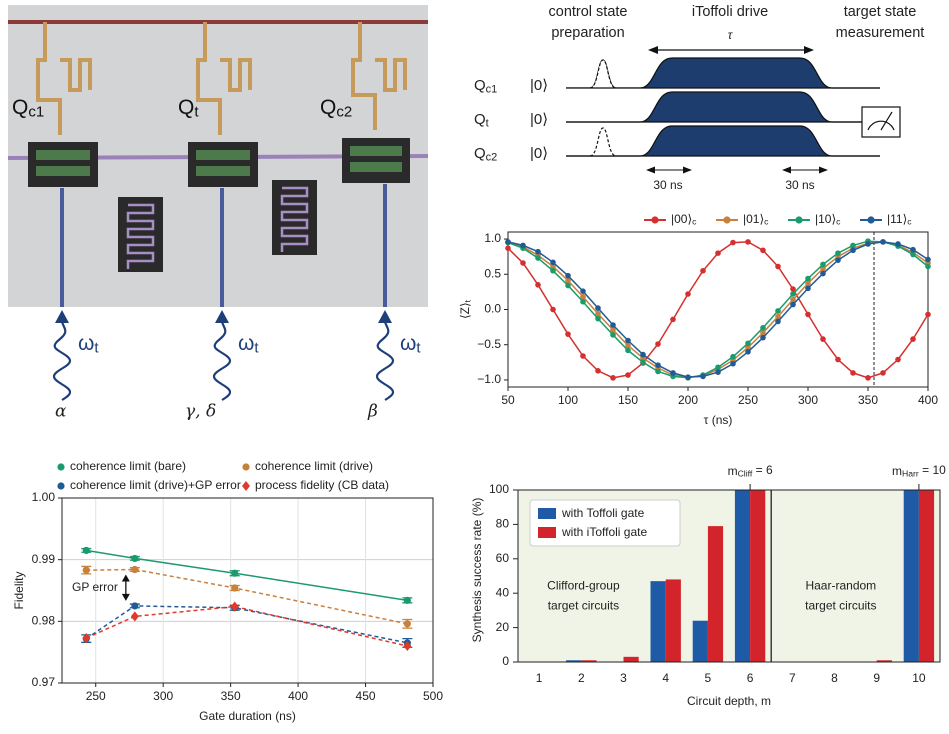 This screenshot has height=734, width=949. Describe the element at coordinates (256, 347) in the screenshot. I see `drive-label-sub: t` at that location.